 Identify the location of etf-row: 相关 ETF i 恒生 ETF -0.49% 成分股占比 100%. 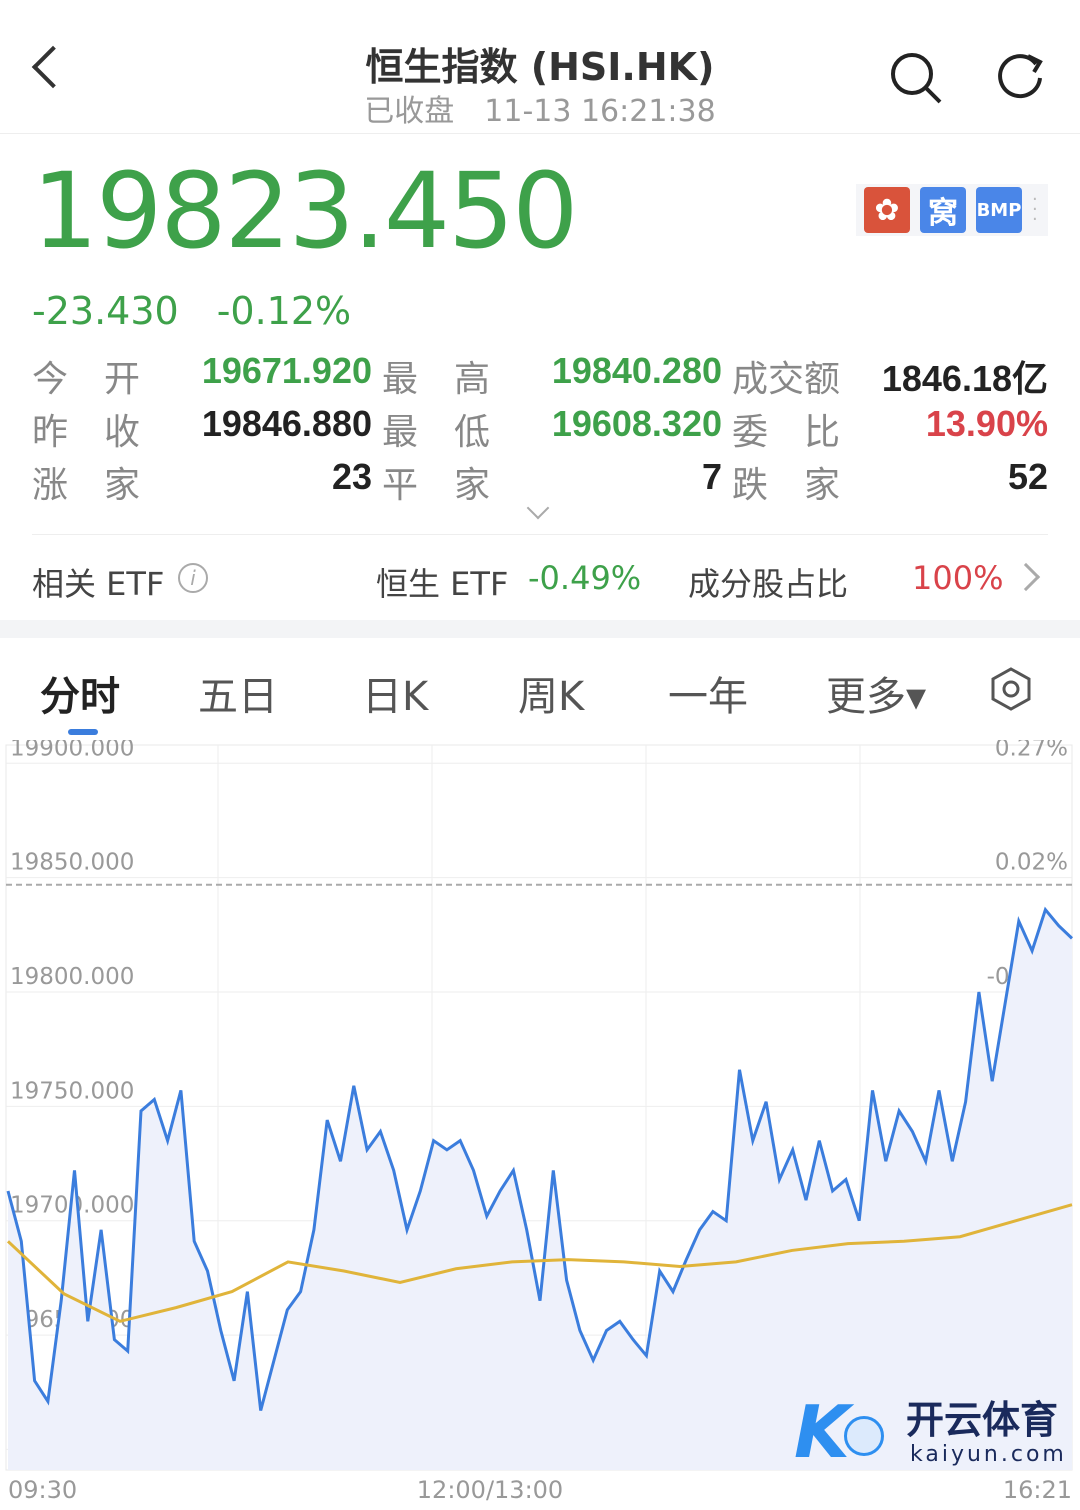
(540, 577).